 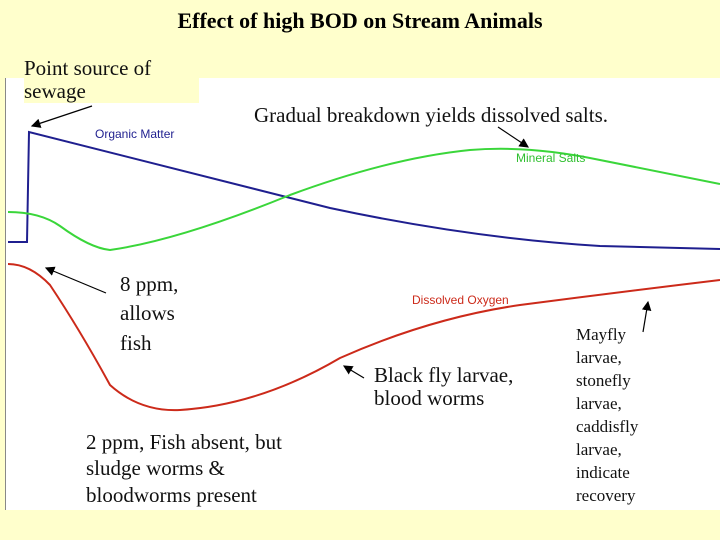 I want to click on point-source-annotation: Point source of sewage, so click(x=111, y=80).